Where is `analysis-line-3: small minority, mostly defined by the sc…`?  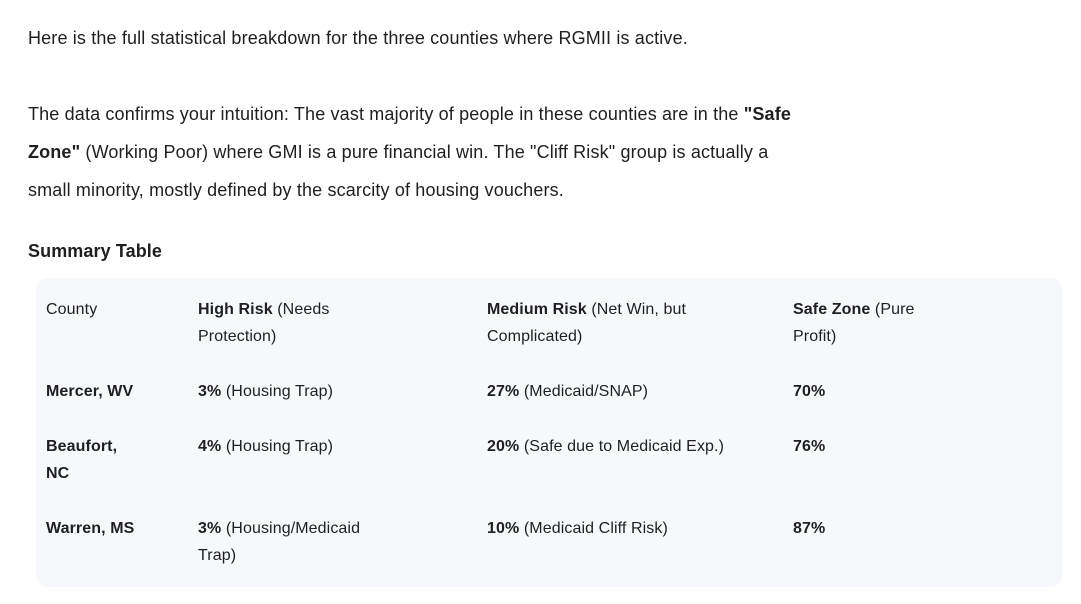 analysis-line-3: small minority, mostly defined by the sc… is located at coordinates (296, 190).